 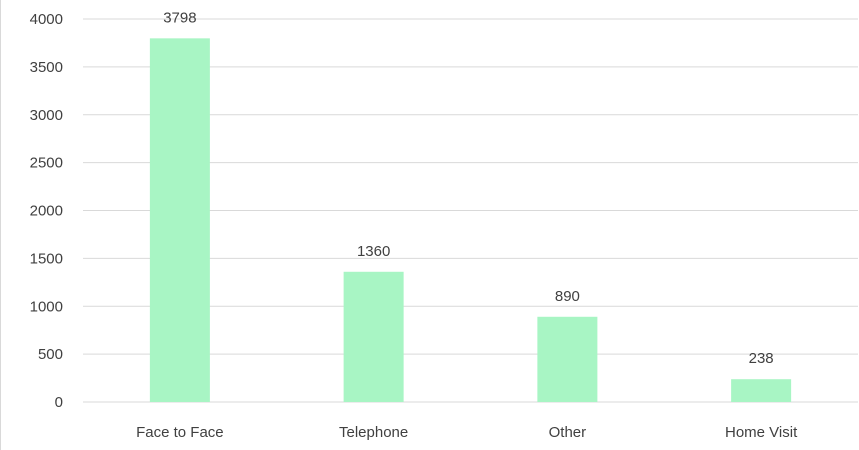 I want to click on x-category-label: Other, so click(x=568, y=432).